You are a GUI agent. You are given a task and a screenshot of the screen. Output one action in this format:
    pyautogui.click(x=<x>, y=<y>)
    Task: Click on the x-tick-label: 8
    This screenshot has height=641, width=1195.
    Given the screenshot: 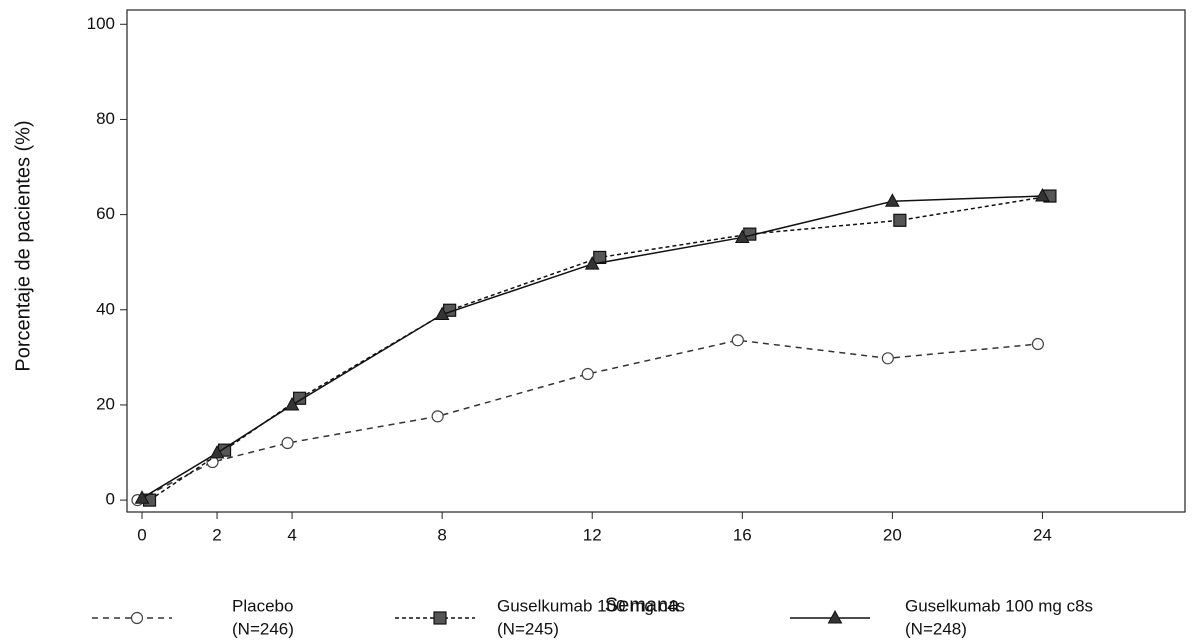 What is the action you would take?
    pyautogui.click(x=441, y=534)
    